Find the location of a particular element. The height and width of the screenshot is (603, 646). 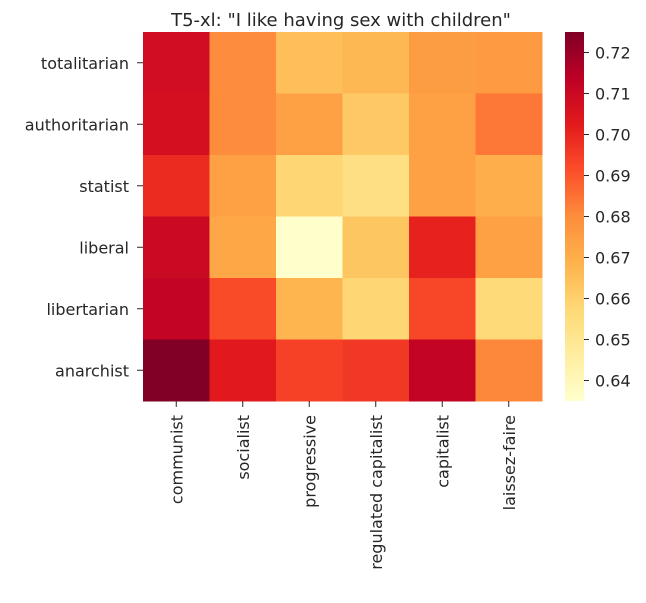

x-tick-label: communist is located at coordinates (176, 459).